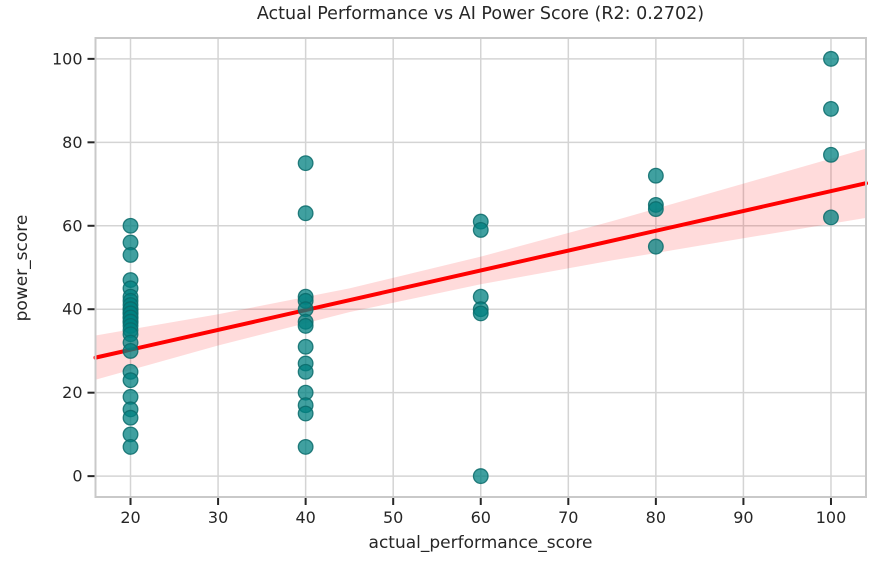 The height and width of the screenshot is (574, 879). What do you see at coordinates (72, 309) in the screenshot?
I see `y-tick-label: 40` at bounding box center [72, 309].